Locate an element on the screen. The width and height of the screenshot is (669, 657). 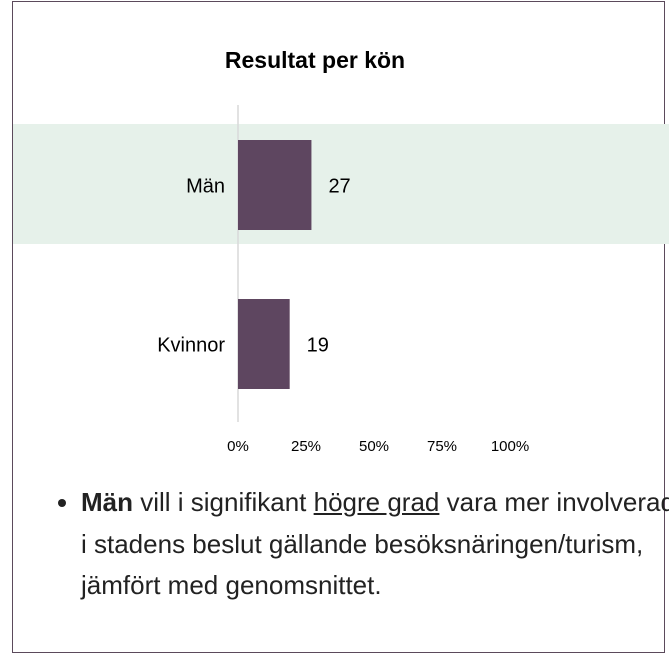
data-label: 27 is located at coordinates (339, 186).